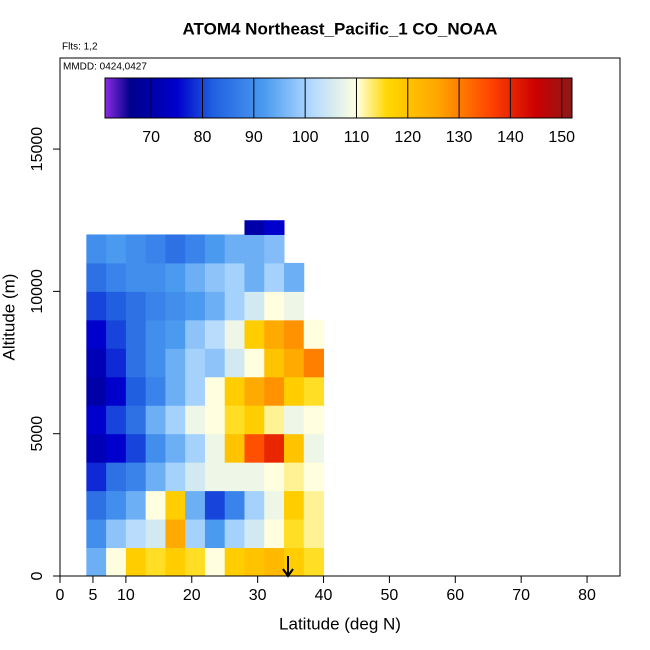 Image resolution: width=650 pixels, height=650 pixels. Describe the element at coordinates (192, 595) in the screenshot. I see `x-tick-label: 20` at that location.